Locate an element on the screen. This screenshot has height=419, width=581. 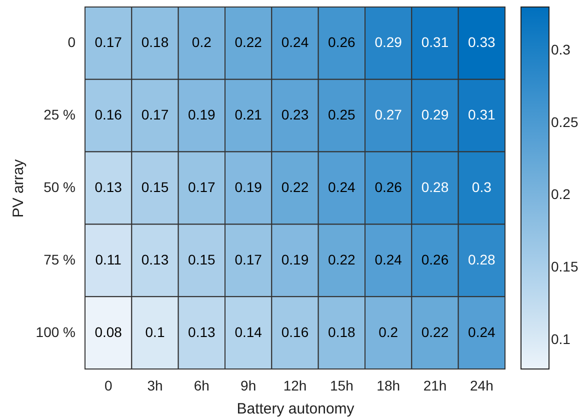
x-tick-label: 24h is located at coordinates (482, 386).